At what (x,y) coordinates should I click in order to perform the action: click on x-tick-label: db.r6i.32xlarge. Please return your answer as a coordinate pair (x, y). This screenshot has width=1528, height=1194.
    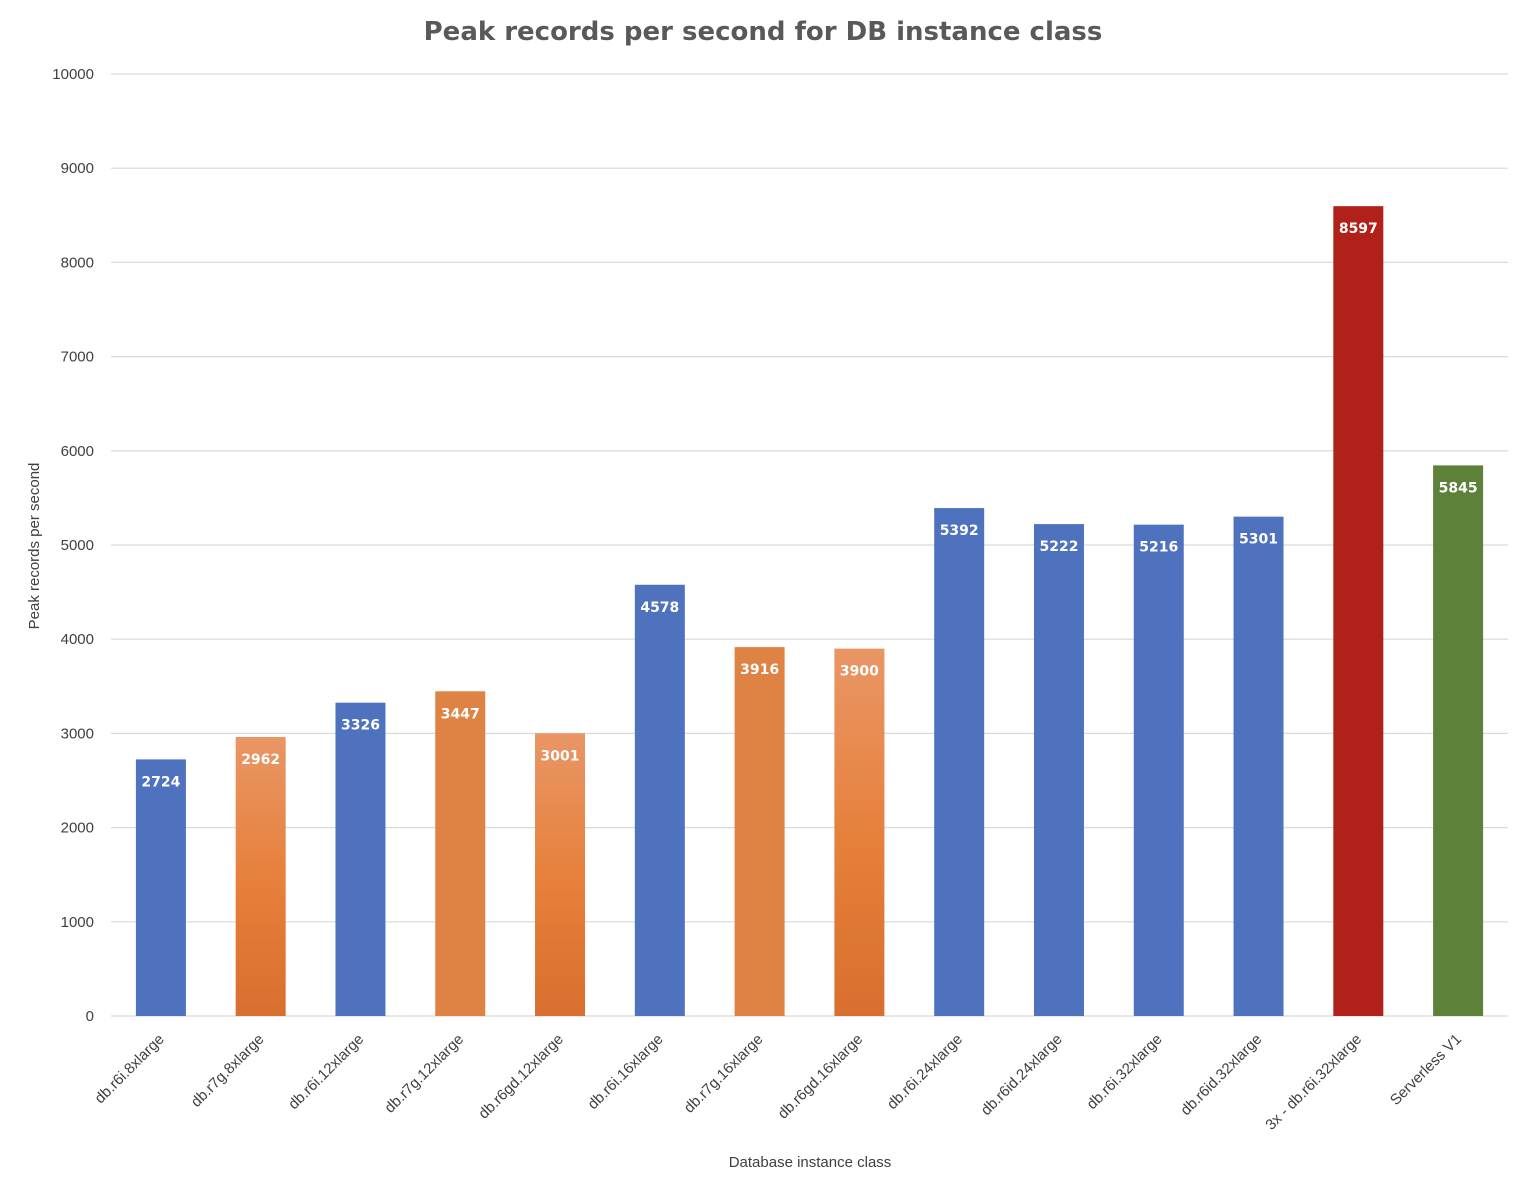
    Looking at the image, I should click on (1124, 1072).